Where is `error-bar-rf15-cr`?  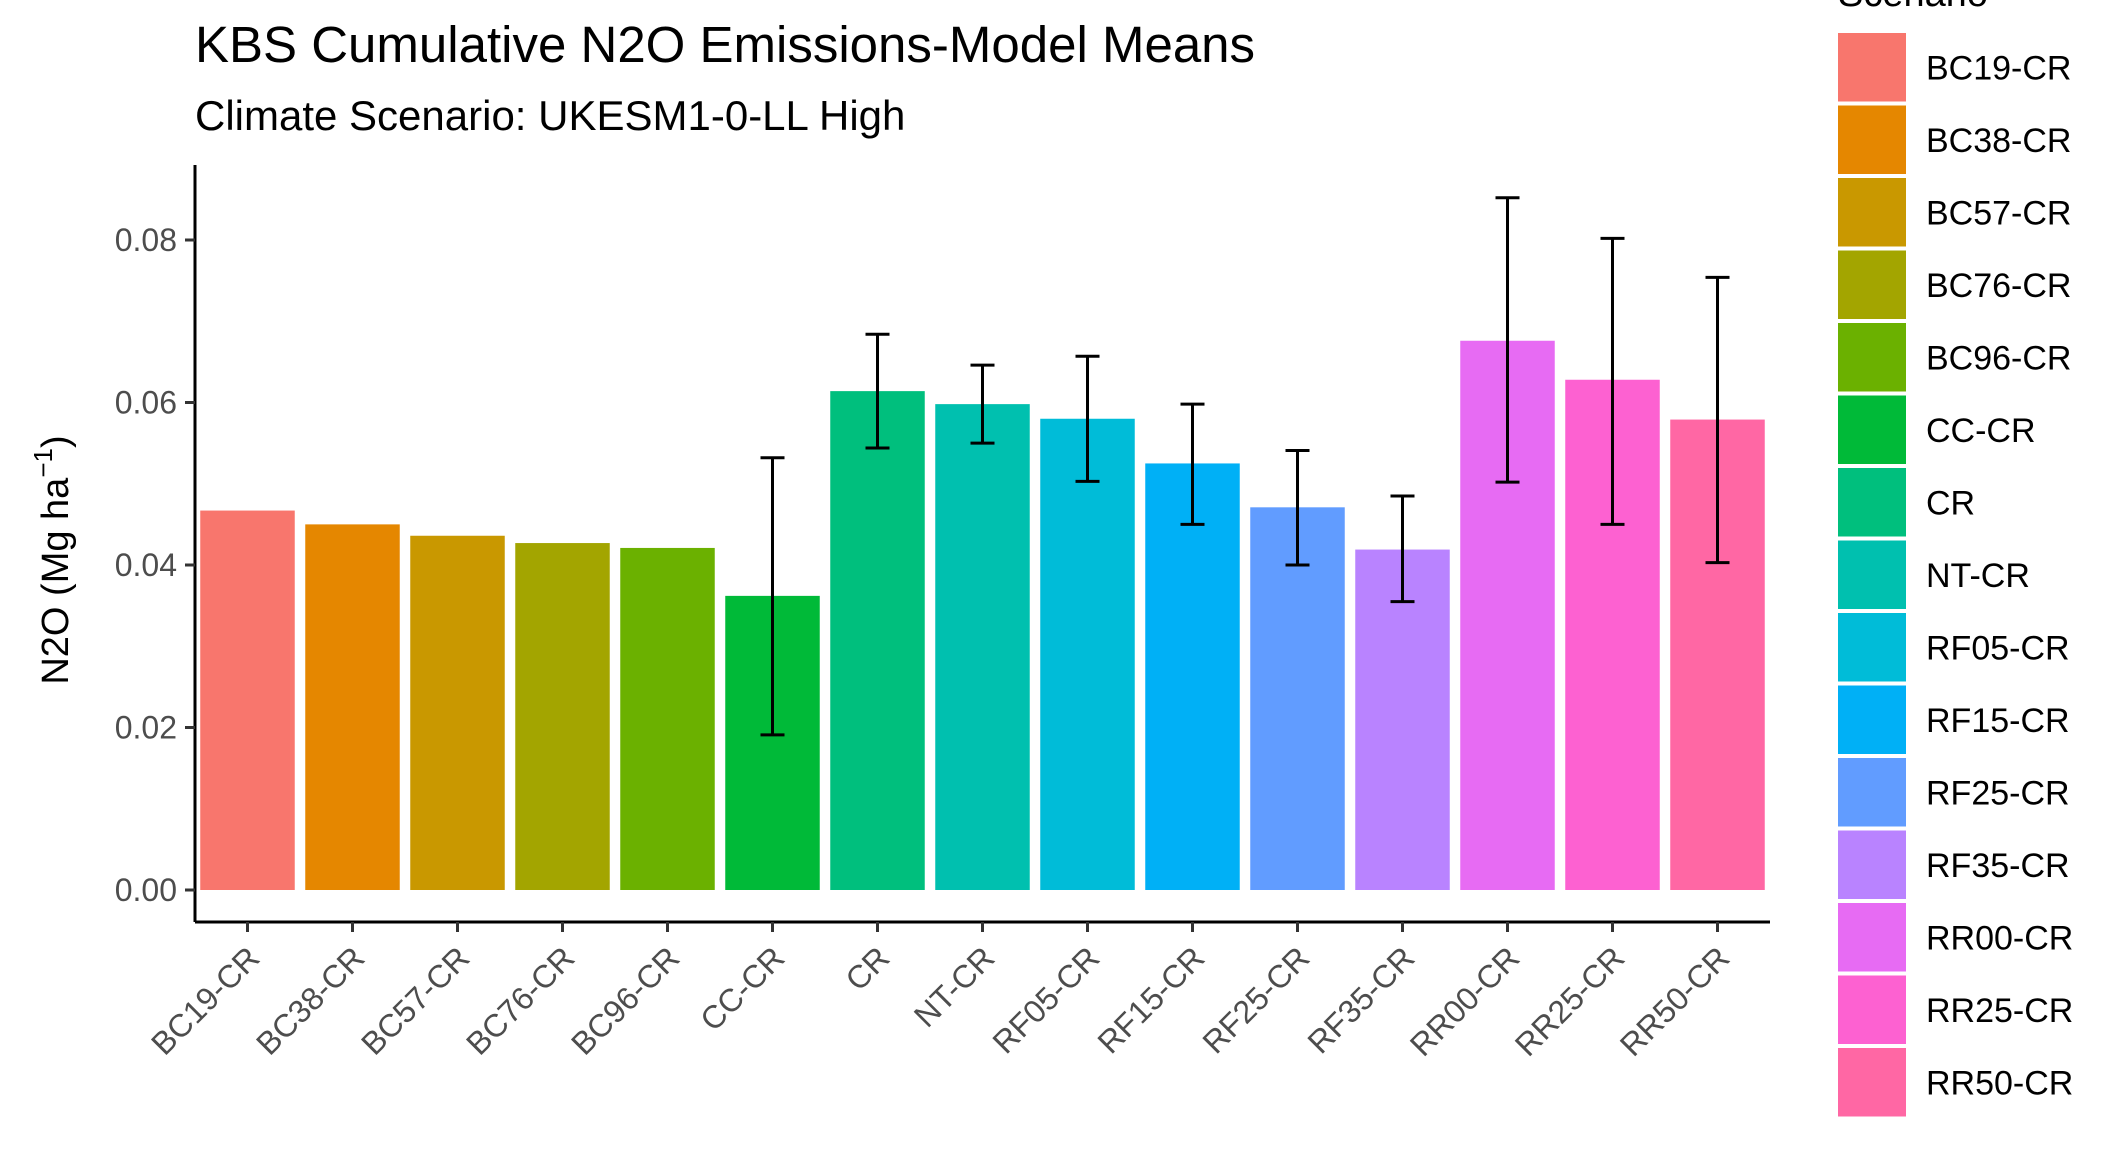 error-bar-rf15-cr is located at coordinates (1192, 464).